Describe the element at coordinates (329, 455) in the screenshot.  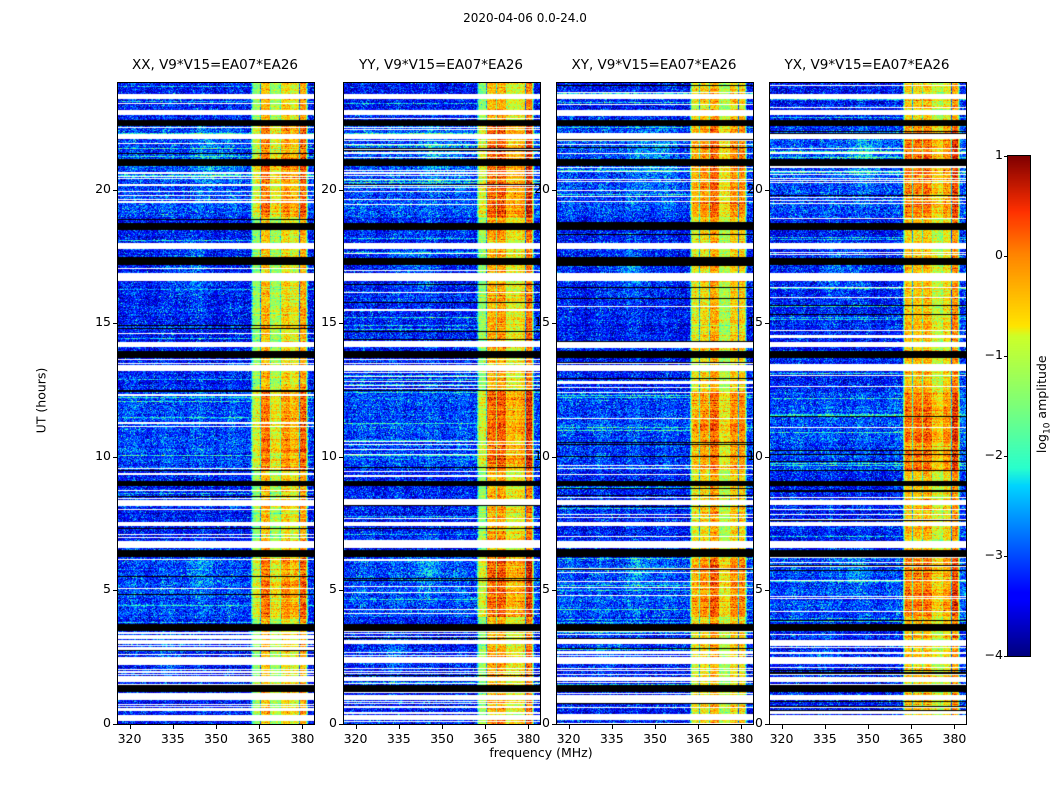
I see `panel-yy-ytick-label: 10` at that location.